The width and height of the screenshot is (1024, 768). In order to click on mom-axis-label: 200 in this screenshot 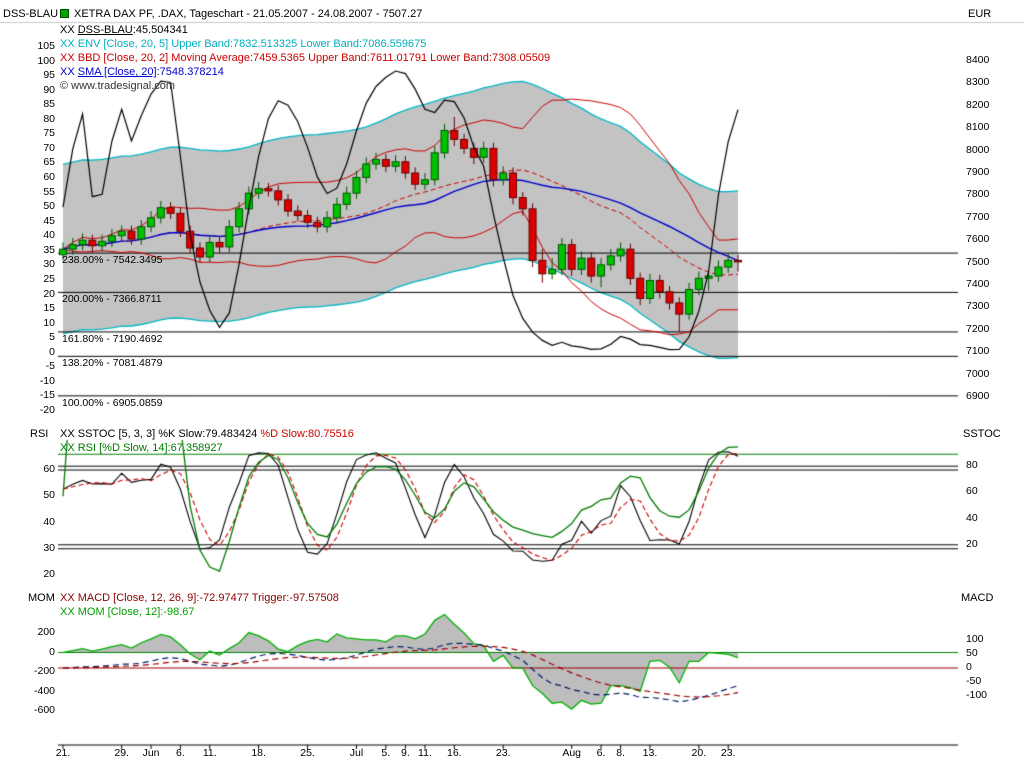, I will do `click(46, 632)`.